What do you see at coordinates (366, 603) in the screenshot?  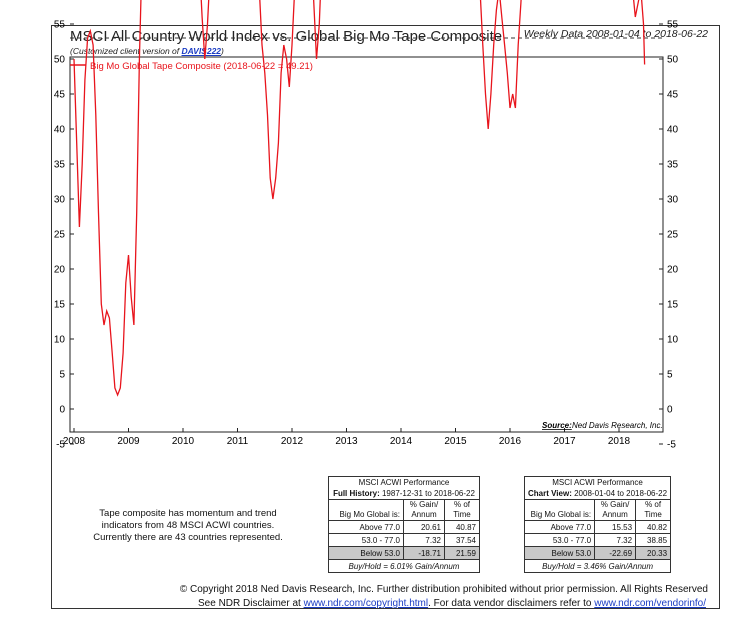 I see `copyright-link: www.ndr.com/copyright.html` at bounding box center [366, 603].